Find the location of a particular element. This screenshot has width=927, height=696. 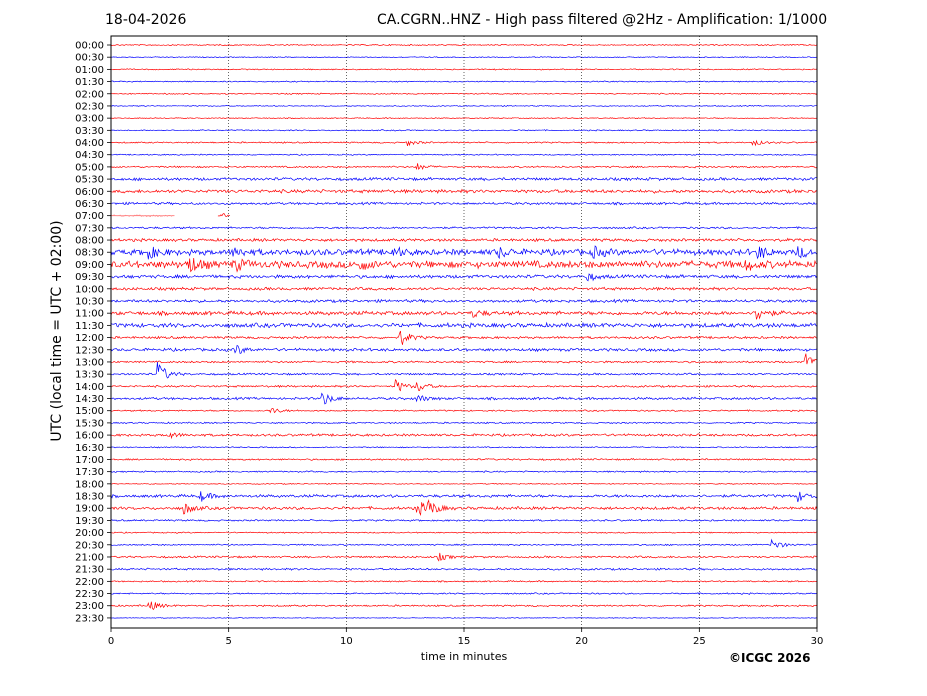

y-tick-label: 14:30 is located at coordinates (89, 399).